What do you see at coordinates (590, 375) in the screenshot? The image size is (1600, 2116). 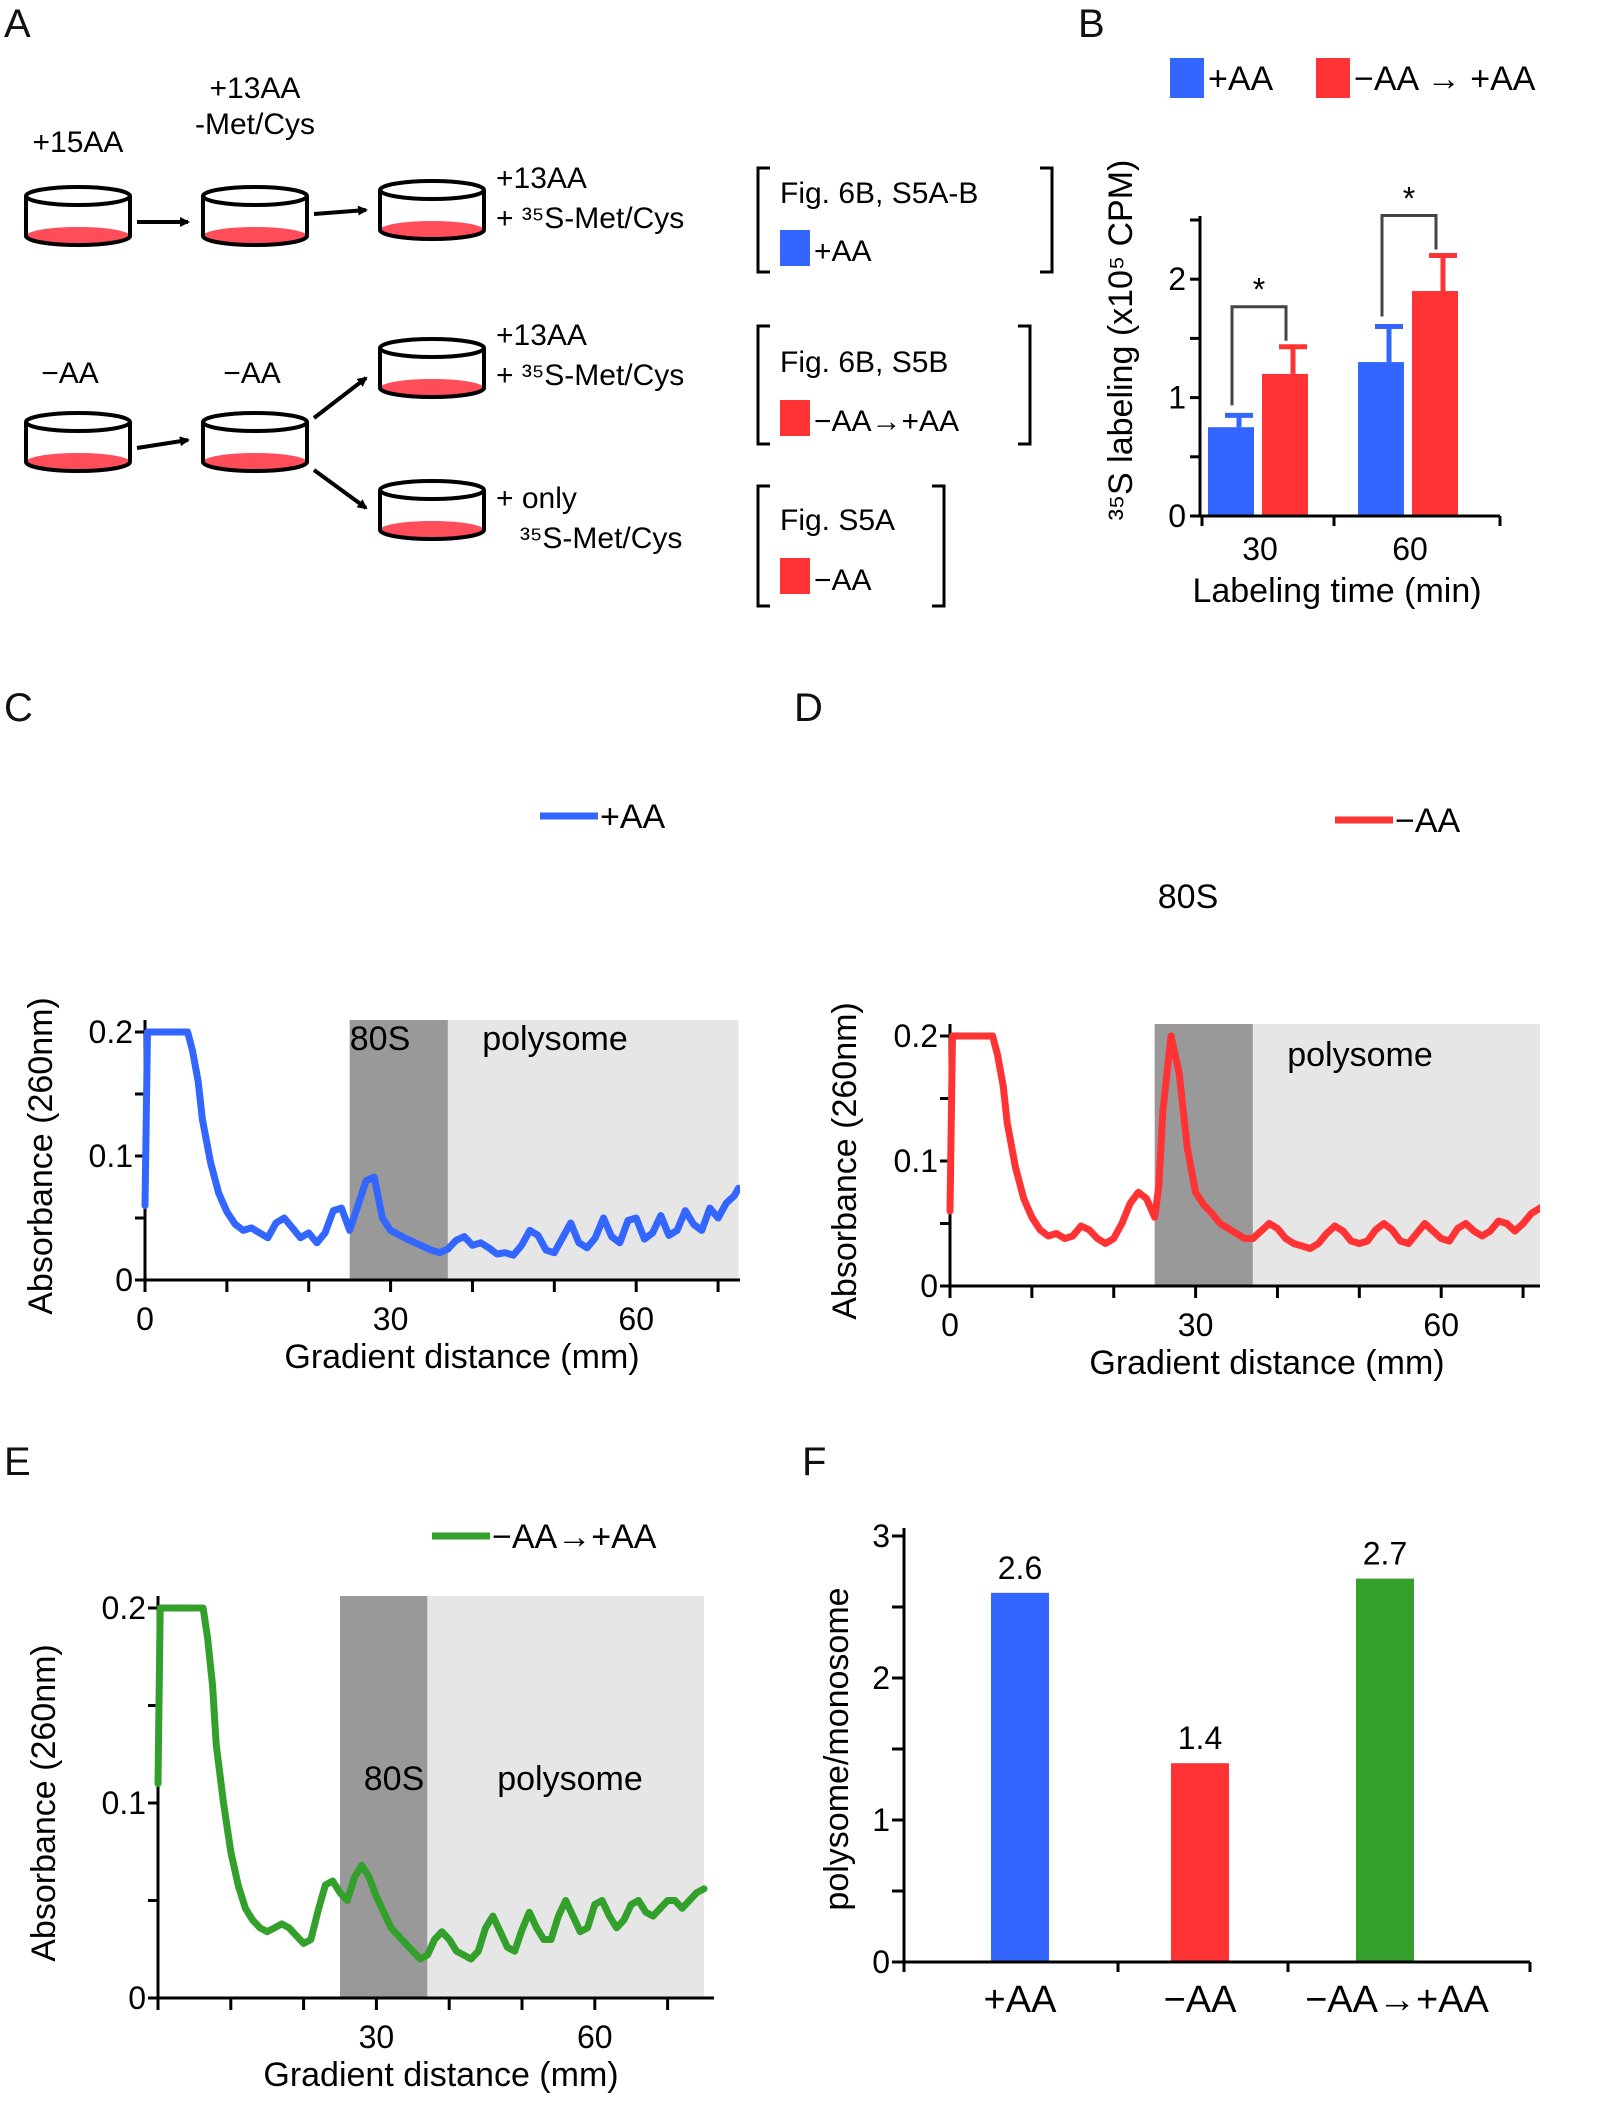 I see `row2-medium-line2: + ³⁵S-Met/Cys` at bounding box center [590, 375].